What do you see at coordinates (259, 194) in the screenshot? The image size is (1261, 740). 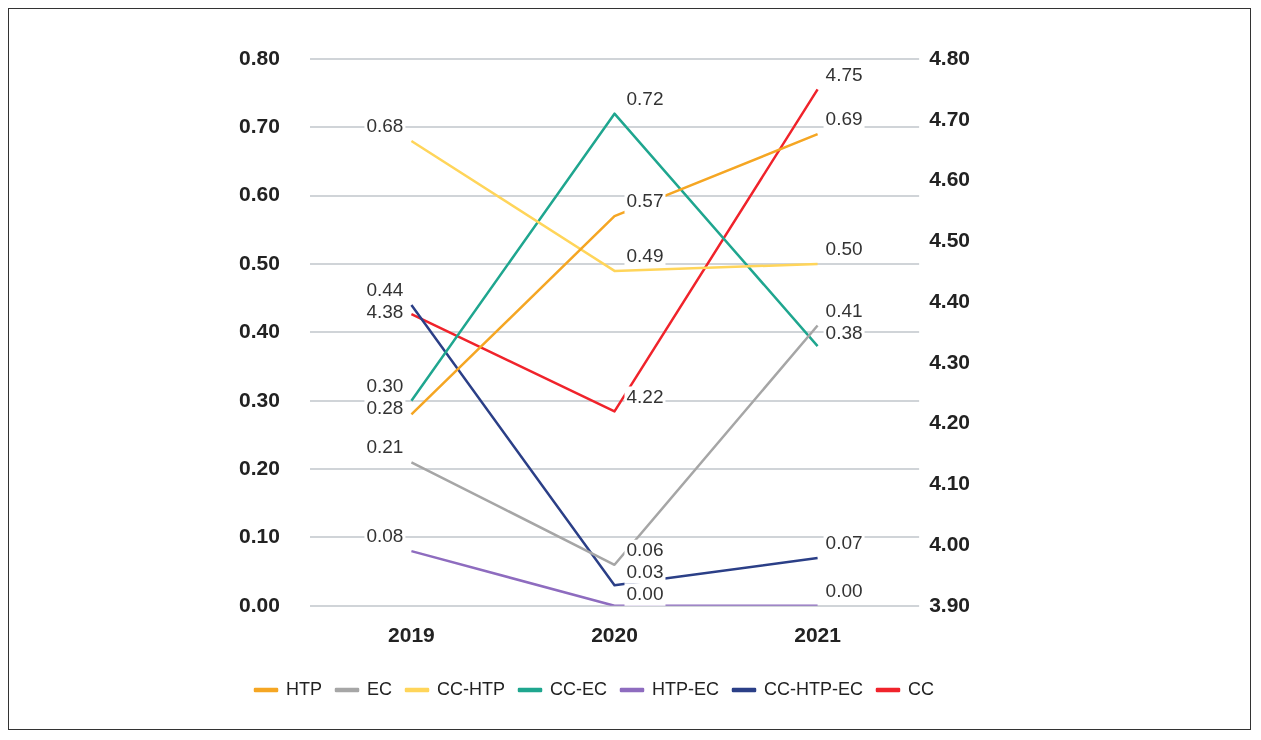 I see `y-tick-label: 0.60` at bounding box center [259, 194].